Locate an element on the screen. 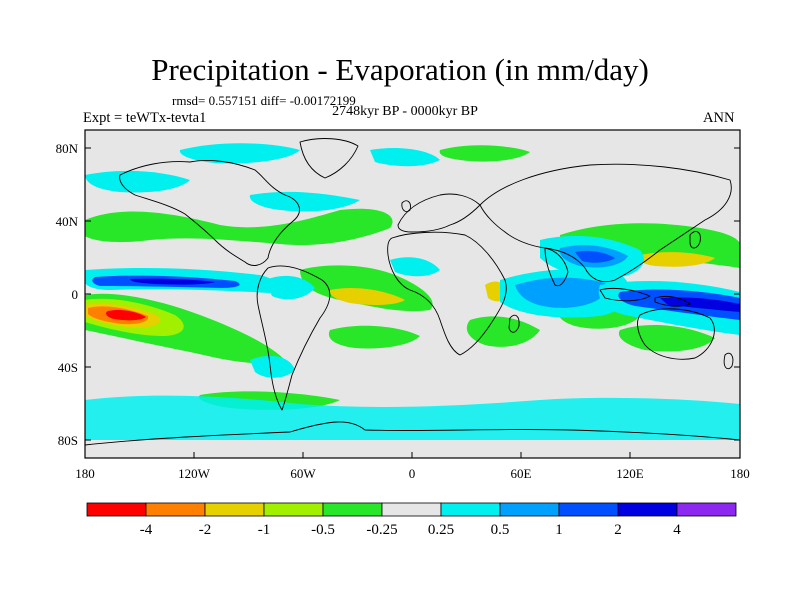  coast-asia is located at coordinates (605, 223).